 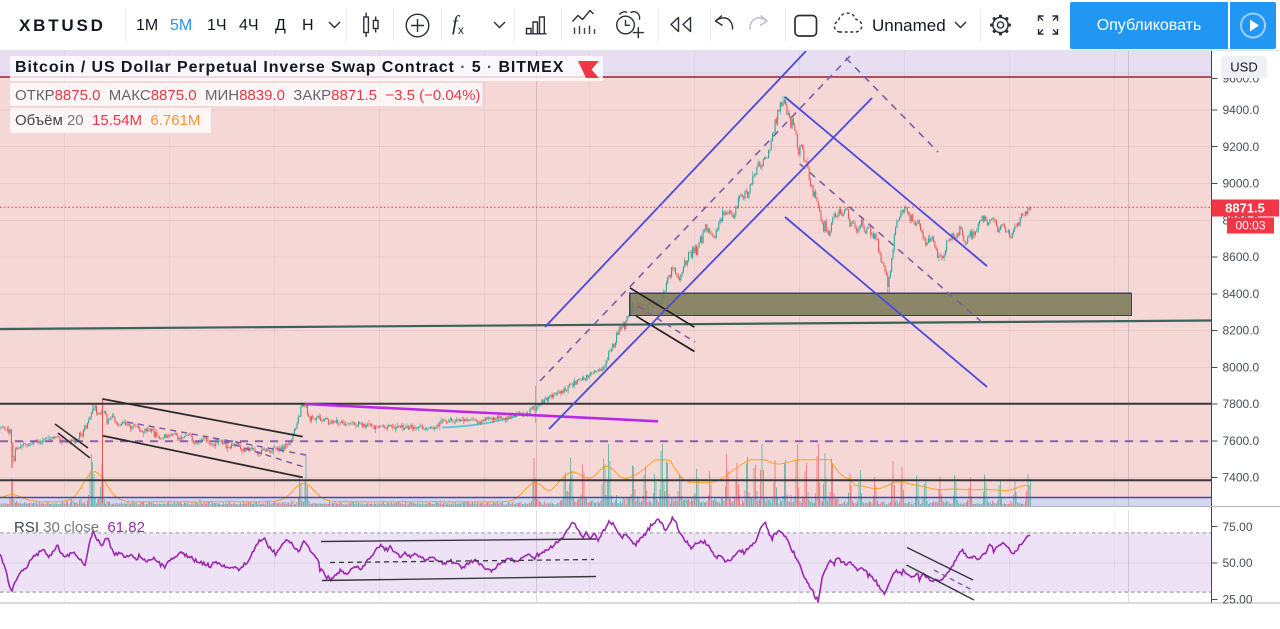 What do you see at coordinates (1238, 527) in the screenshot?
I see `svg-text: 75.00` at bounding box center [1238, 527].